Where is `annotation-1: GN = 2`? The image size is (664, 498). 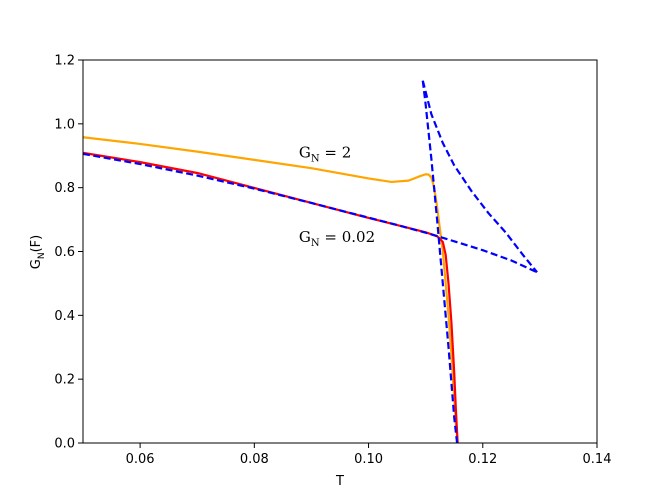
annotation-1: GN = 2 is located at coordinates (325, 153).